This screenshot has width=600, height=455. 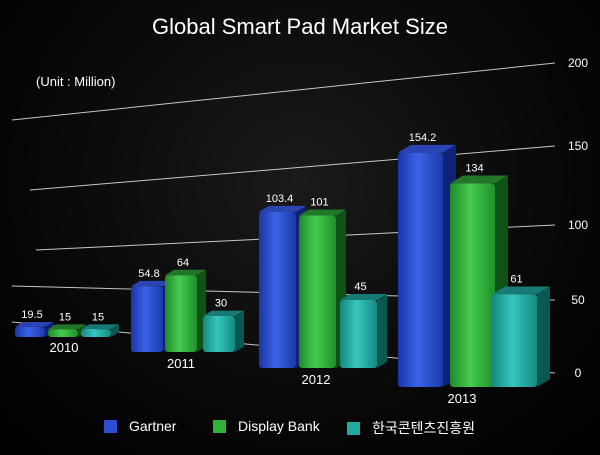 What do you see at coordinates (516, 279) in the screenshot?
I see `data-label: 61` at bounding box center [516, 279].